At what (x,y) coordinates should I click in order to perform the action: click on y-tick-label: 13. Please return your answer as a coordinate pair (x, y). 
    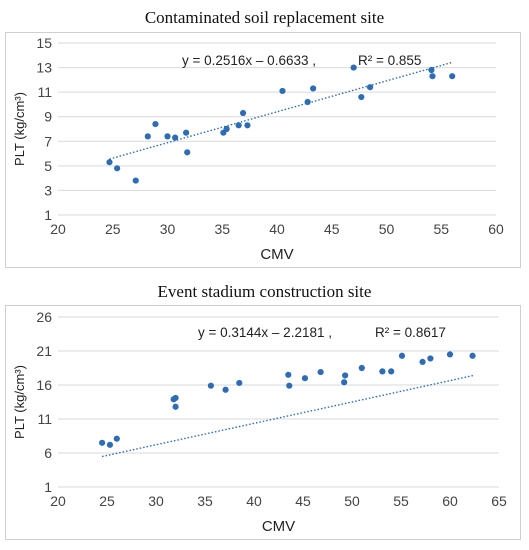
    Looking at the image, I should click on (44, 68).